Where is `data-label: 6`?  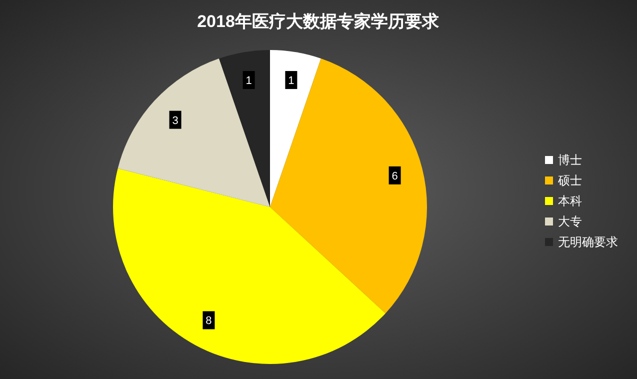
data-label: 6 is located at coordinates (395, 176).